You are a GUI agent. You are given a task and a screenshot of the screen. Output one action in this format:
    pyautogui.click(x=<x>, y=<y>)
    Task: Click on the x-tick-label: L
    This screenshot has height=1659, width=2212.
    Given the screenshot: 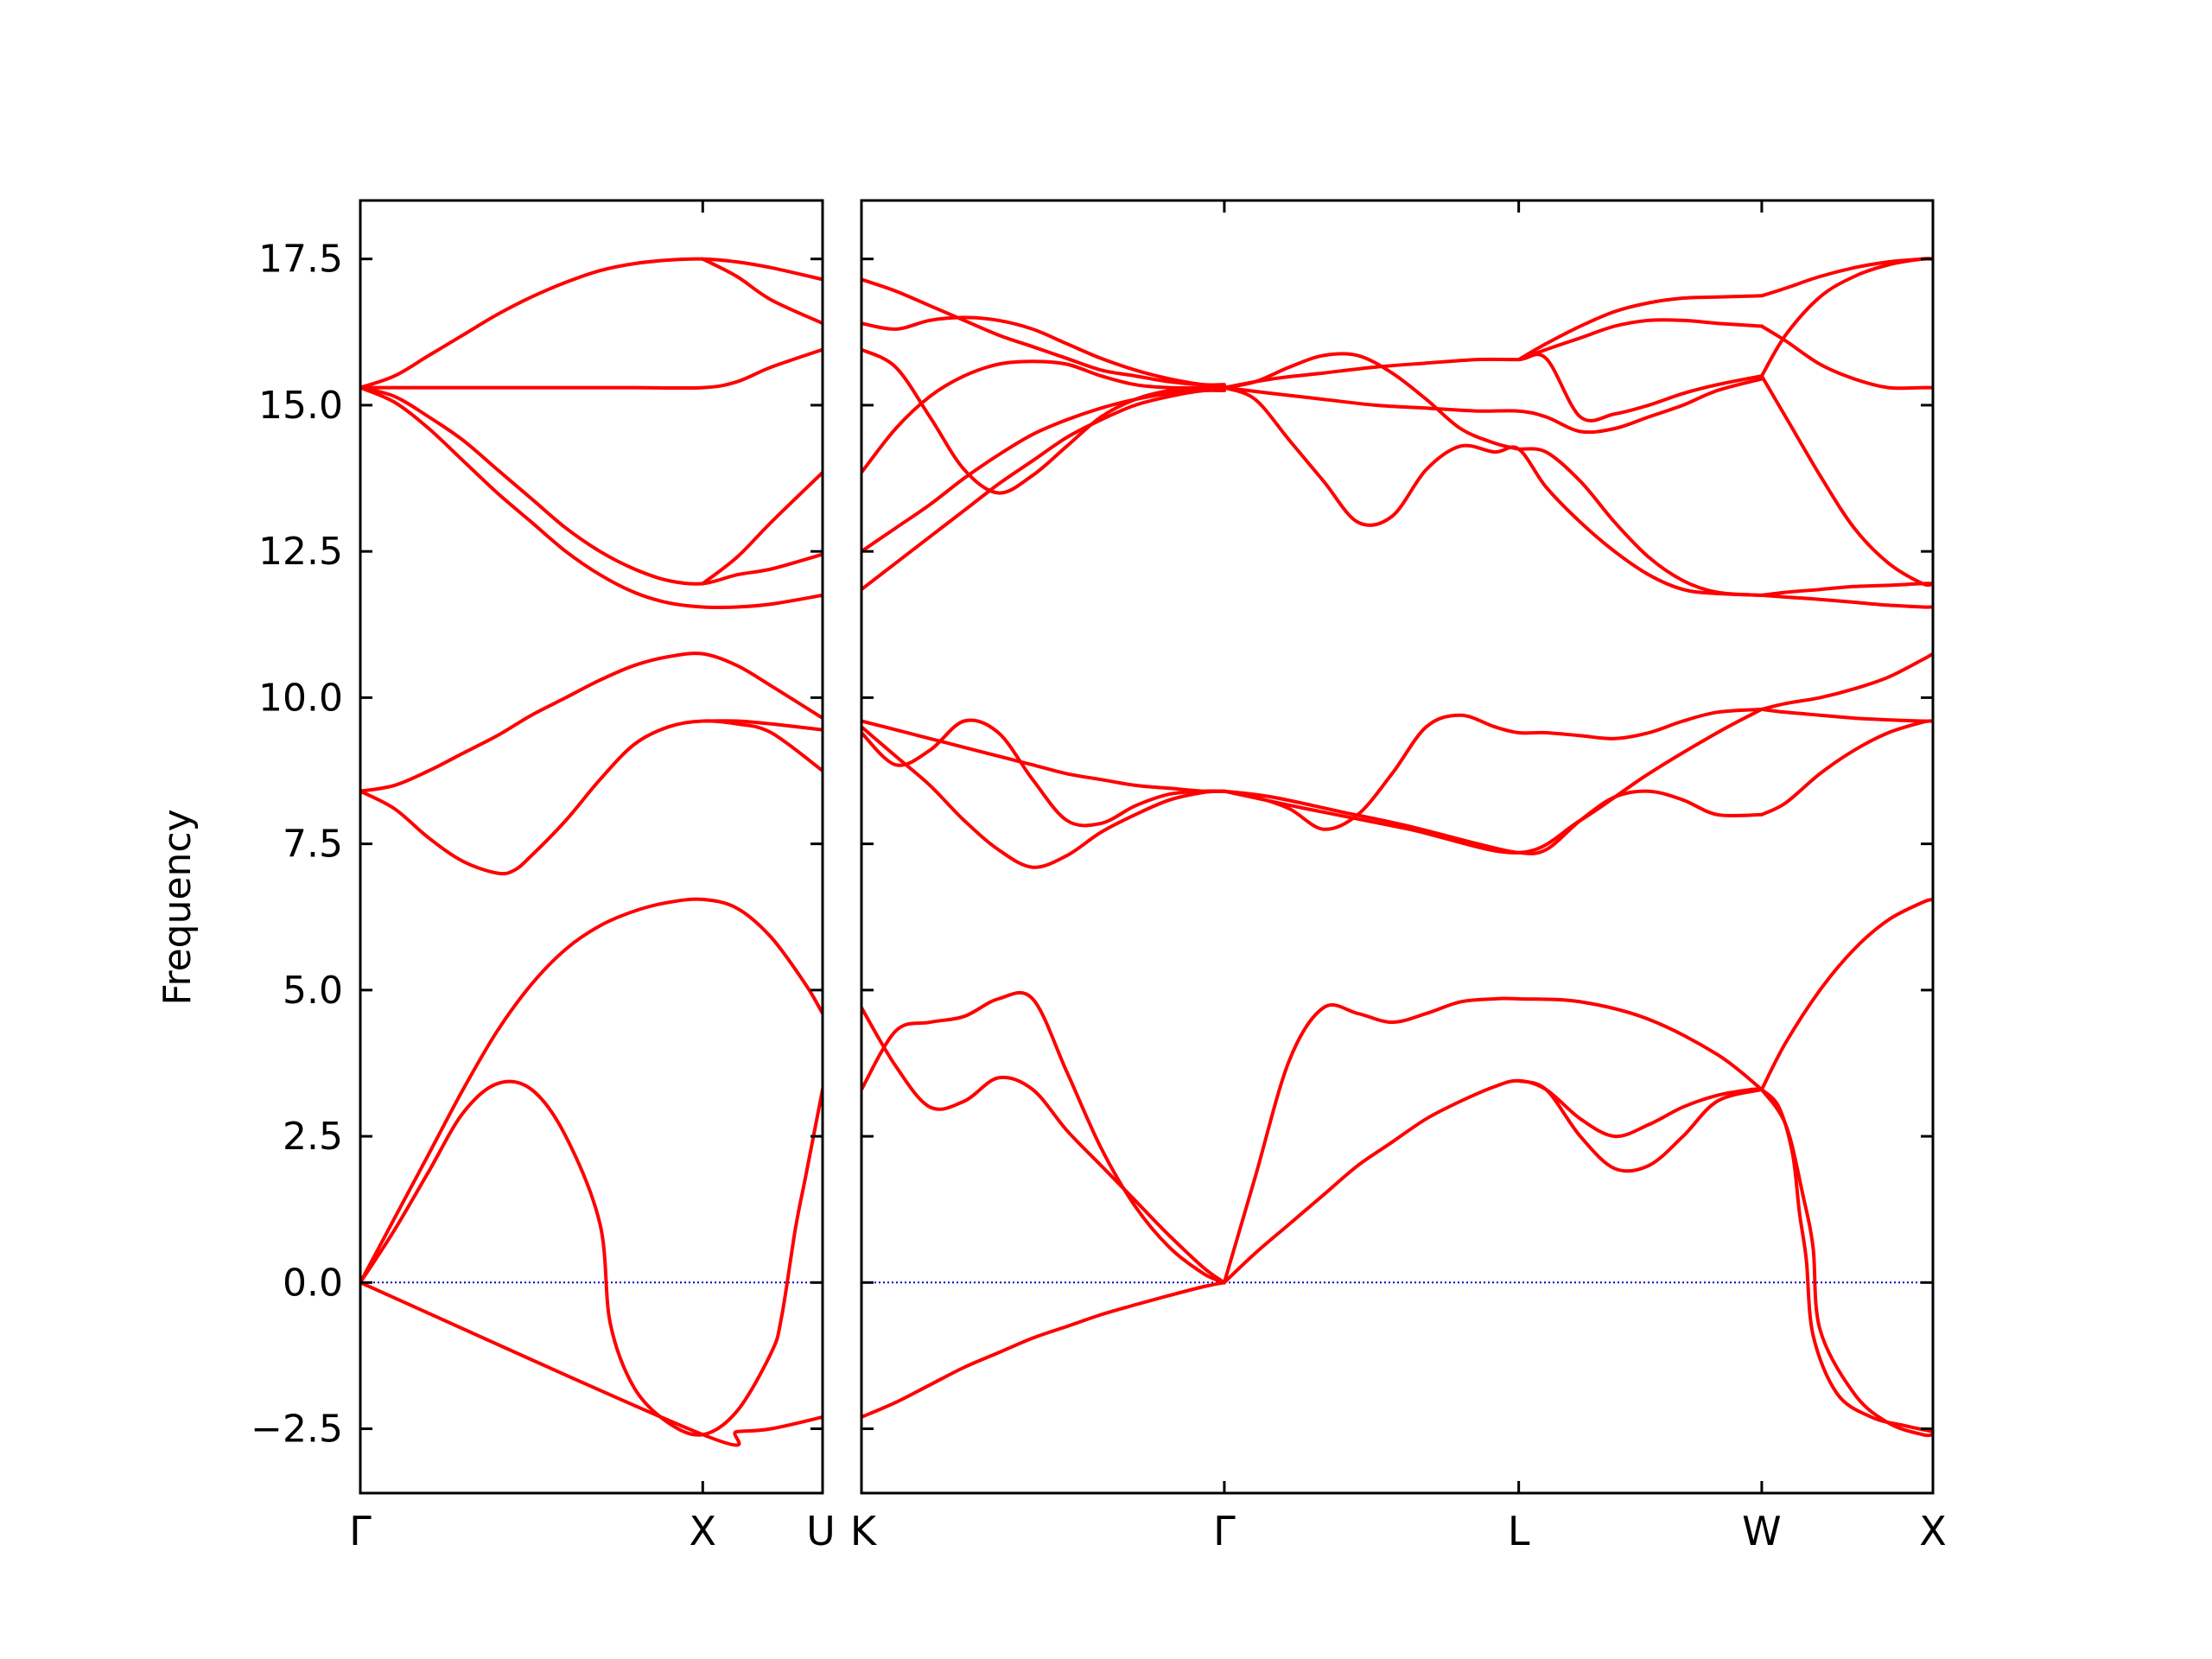 What is the action you would take?
    pyautogui.click(x=1519, y=1531)
    